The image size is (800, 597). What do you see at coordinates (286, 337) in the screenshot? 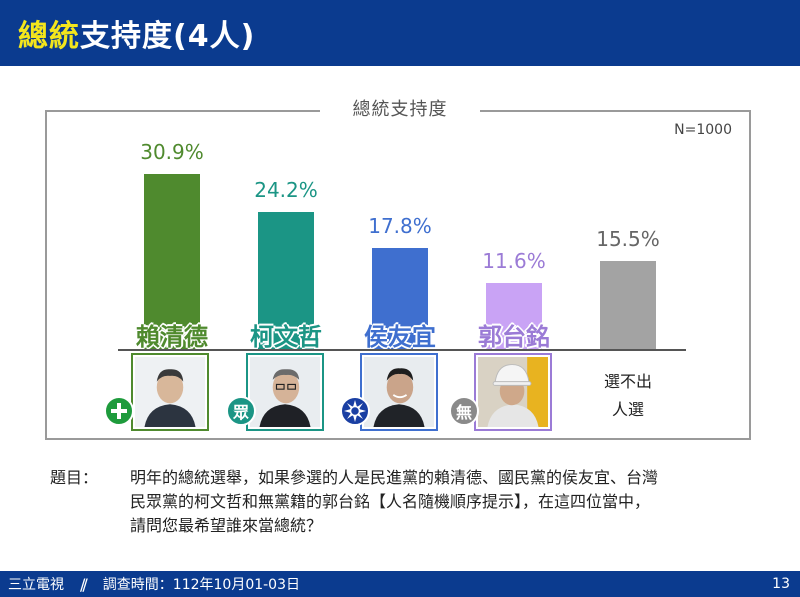
I see `candidate-name-2: 柯文哲` at bounding box center [286, 337].